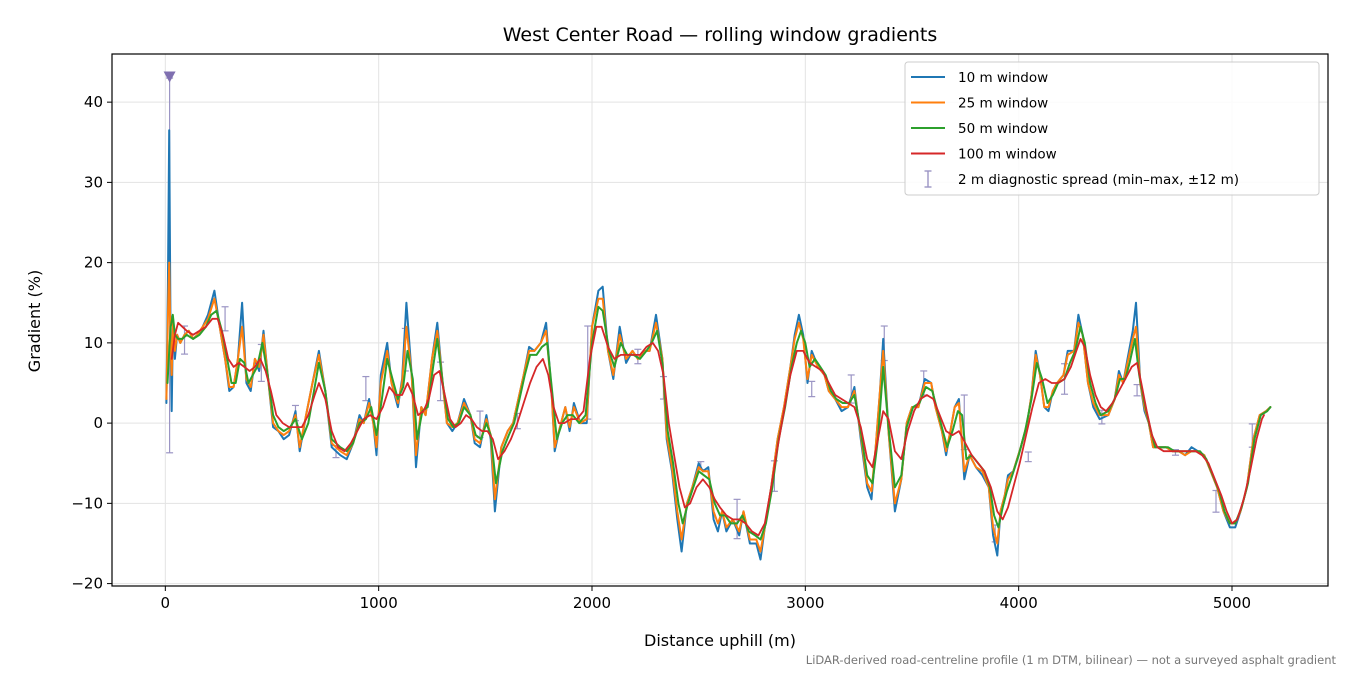 Image resolution: width=1350 pixels, height=675 pixels. Describe the element at coordinates (592, 603) in the screenshot. I see `x-tick-label: 2000` at that location.